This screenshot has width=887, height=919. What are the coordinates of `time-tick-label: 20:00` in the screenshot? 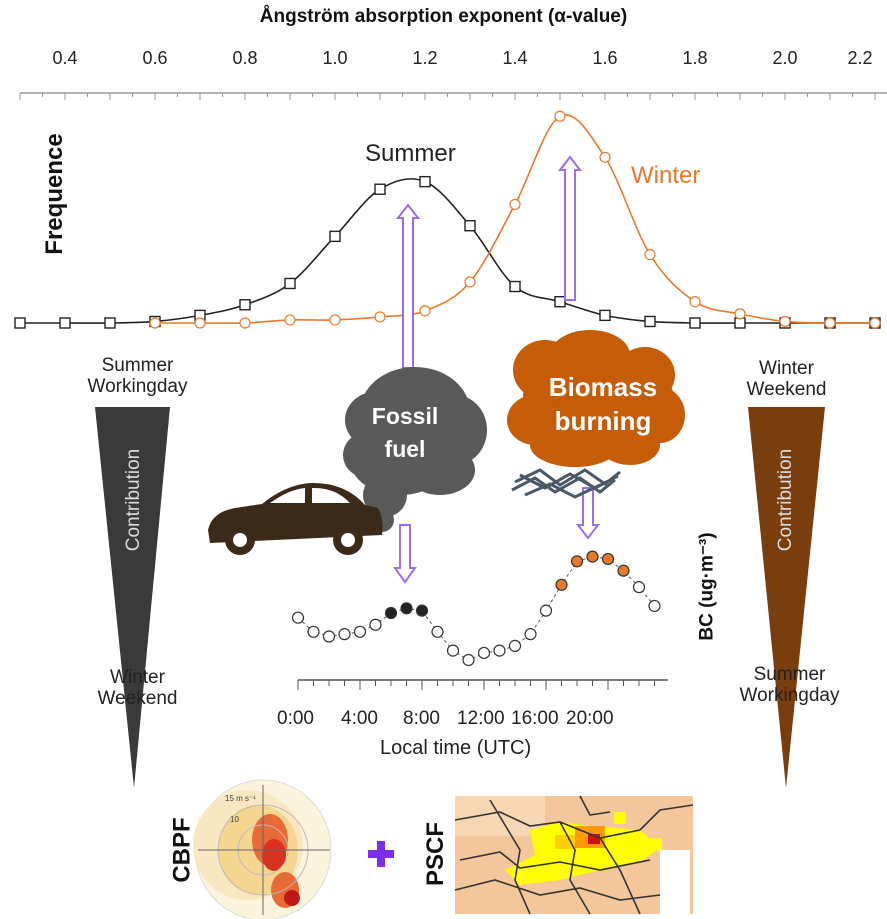 It's located at (590, 718).